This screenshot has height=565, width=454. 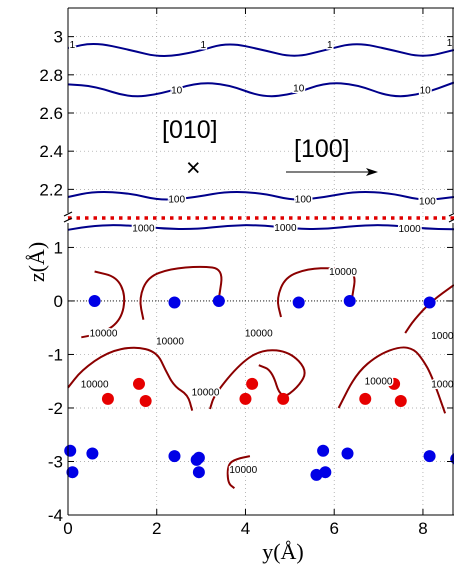 What do you see at coordinates (51, 75) in the screenshot?
I see `y-tick-label: 2.8` at bounding box center [51, 75].